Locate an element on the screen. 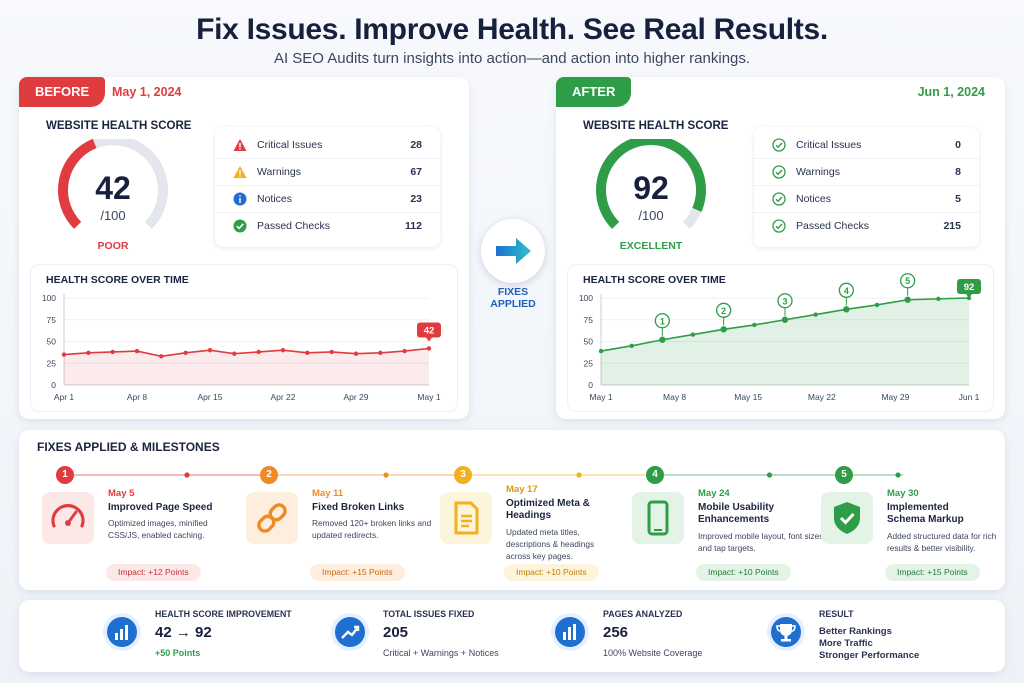 This screenshot has height=683, width=1024. fix-number: 4 is located at coordinates (655, 475).